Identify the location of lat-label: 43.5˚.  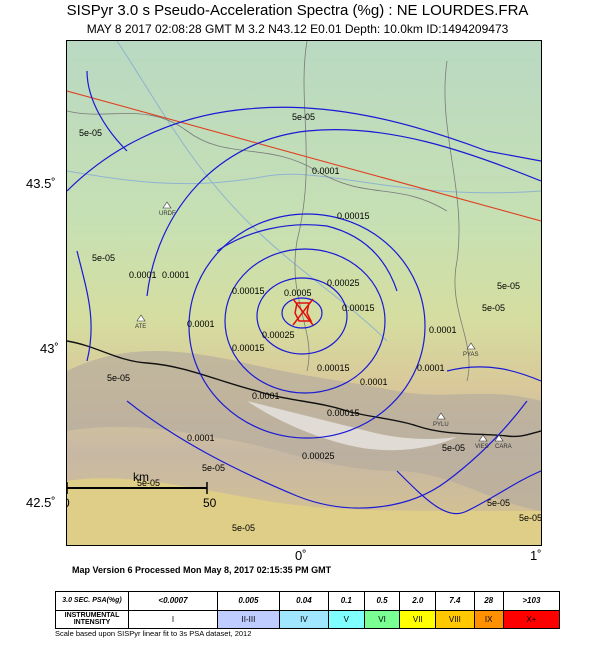
(41, 183).